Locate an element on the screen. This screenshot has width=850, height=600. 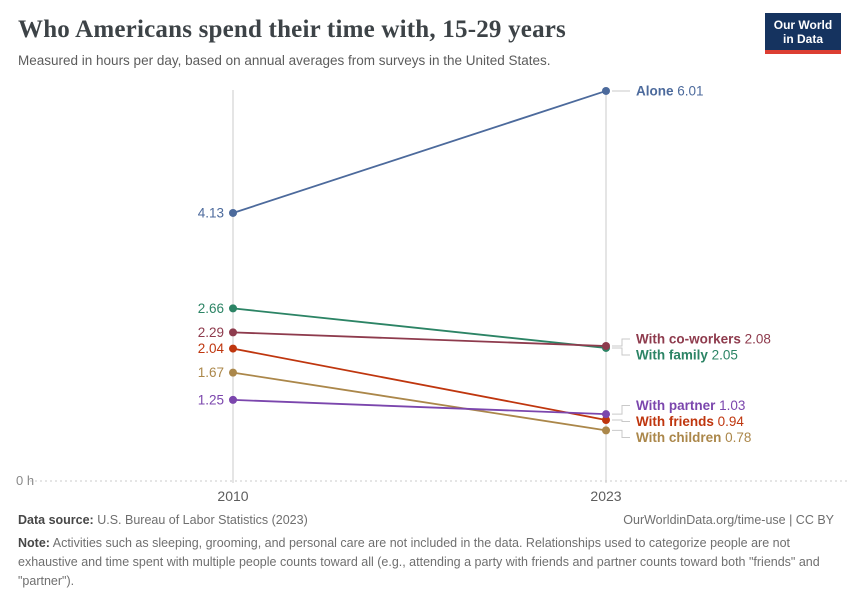
label-connector-with-co-workers is located at coordinates (621, 342).